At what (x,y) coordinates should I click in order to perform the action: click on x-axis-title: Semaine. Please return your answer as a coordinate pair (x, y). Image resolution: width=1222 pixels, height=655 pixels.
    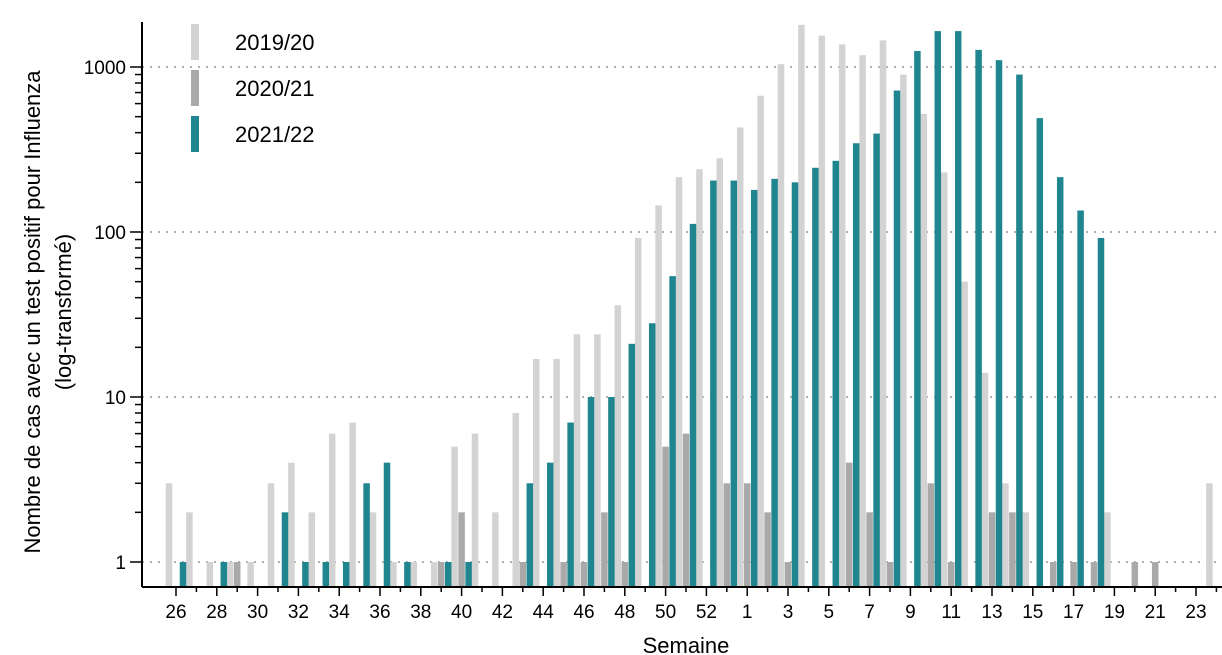
    Looking at the image, I should click on (686, 644).